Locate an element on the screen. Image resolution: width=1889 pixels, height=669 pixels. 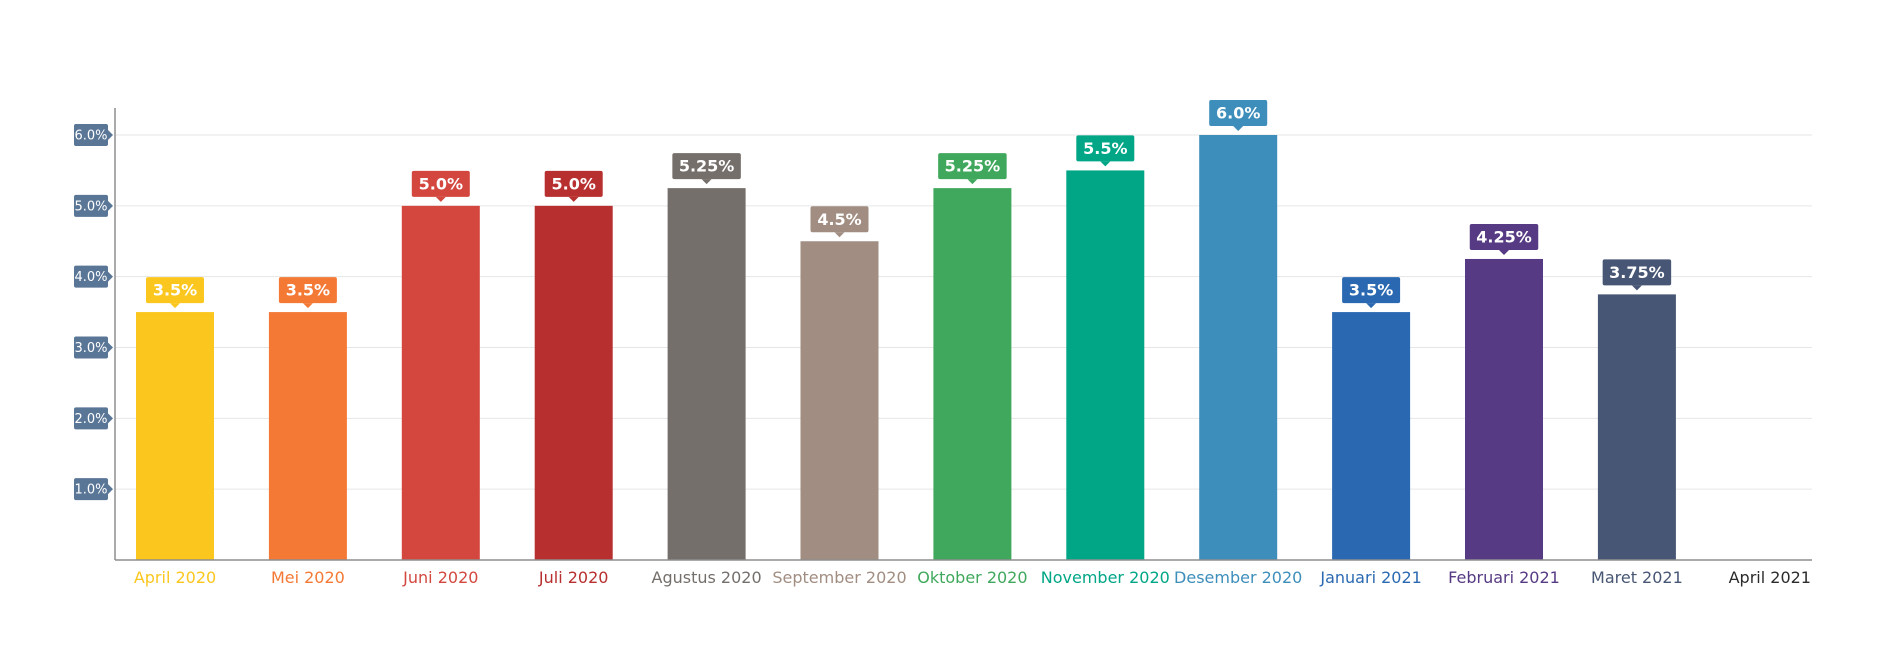
y-tick-label: 3.0% is located at coordinates (93, 347).